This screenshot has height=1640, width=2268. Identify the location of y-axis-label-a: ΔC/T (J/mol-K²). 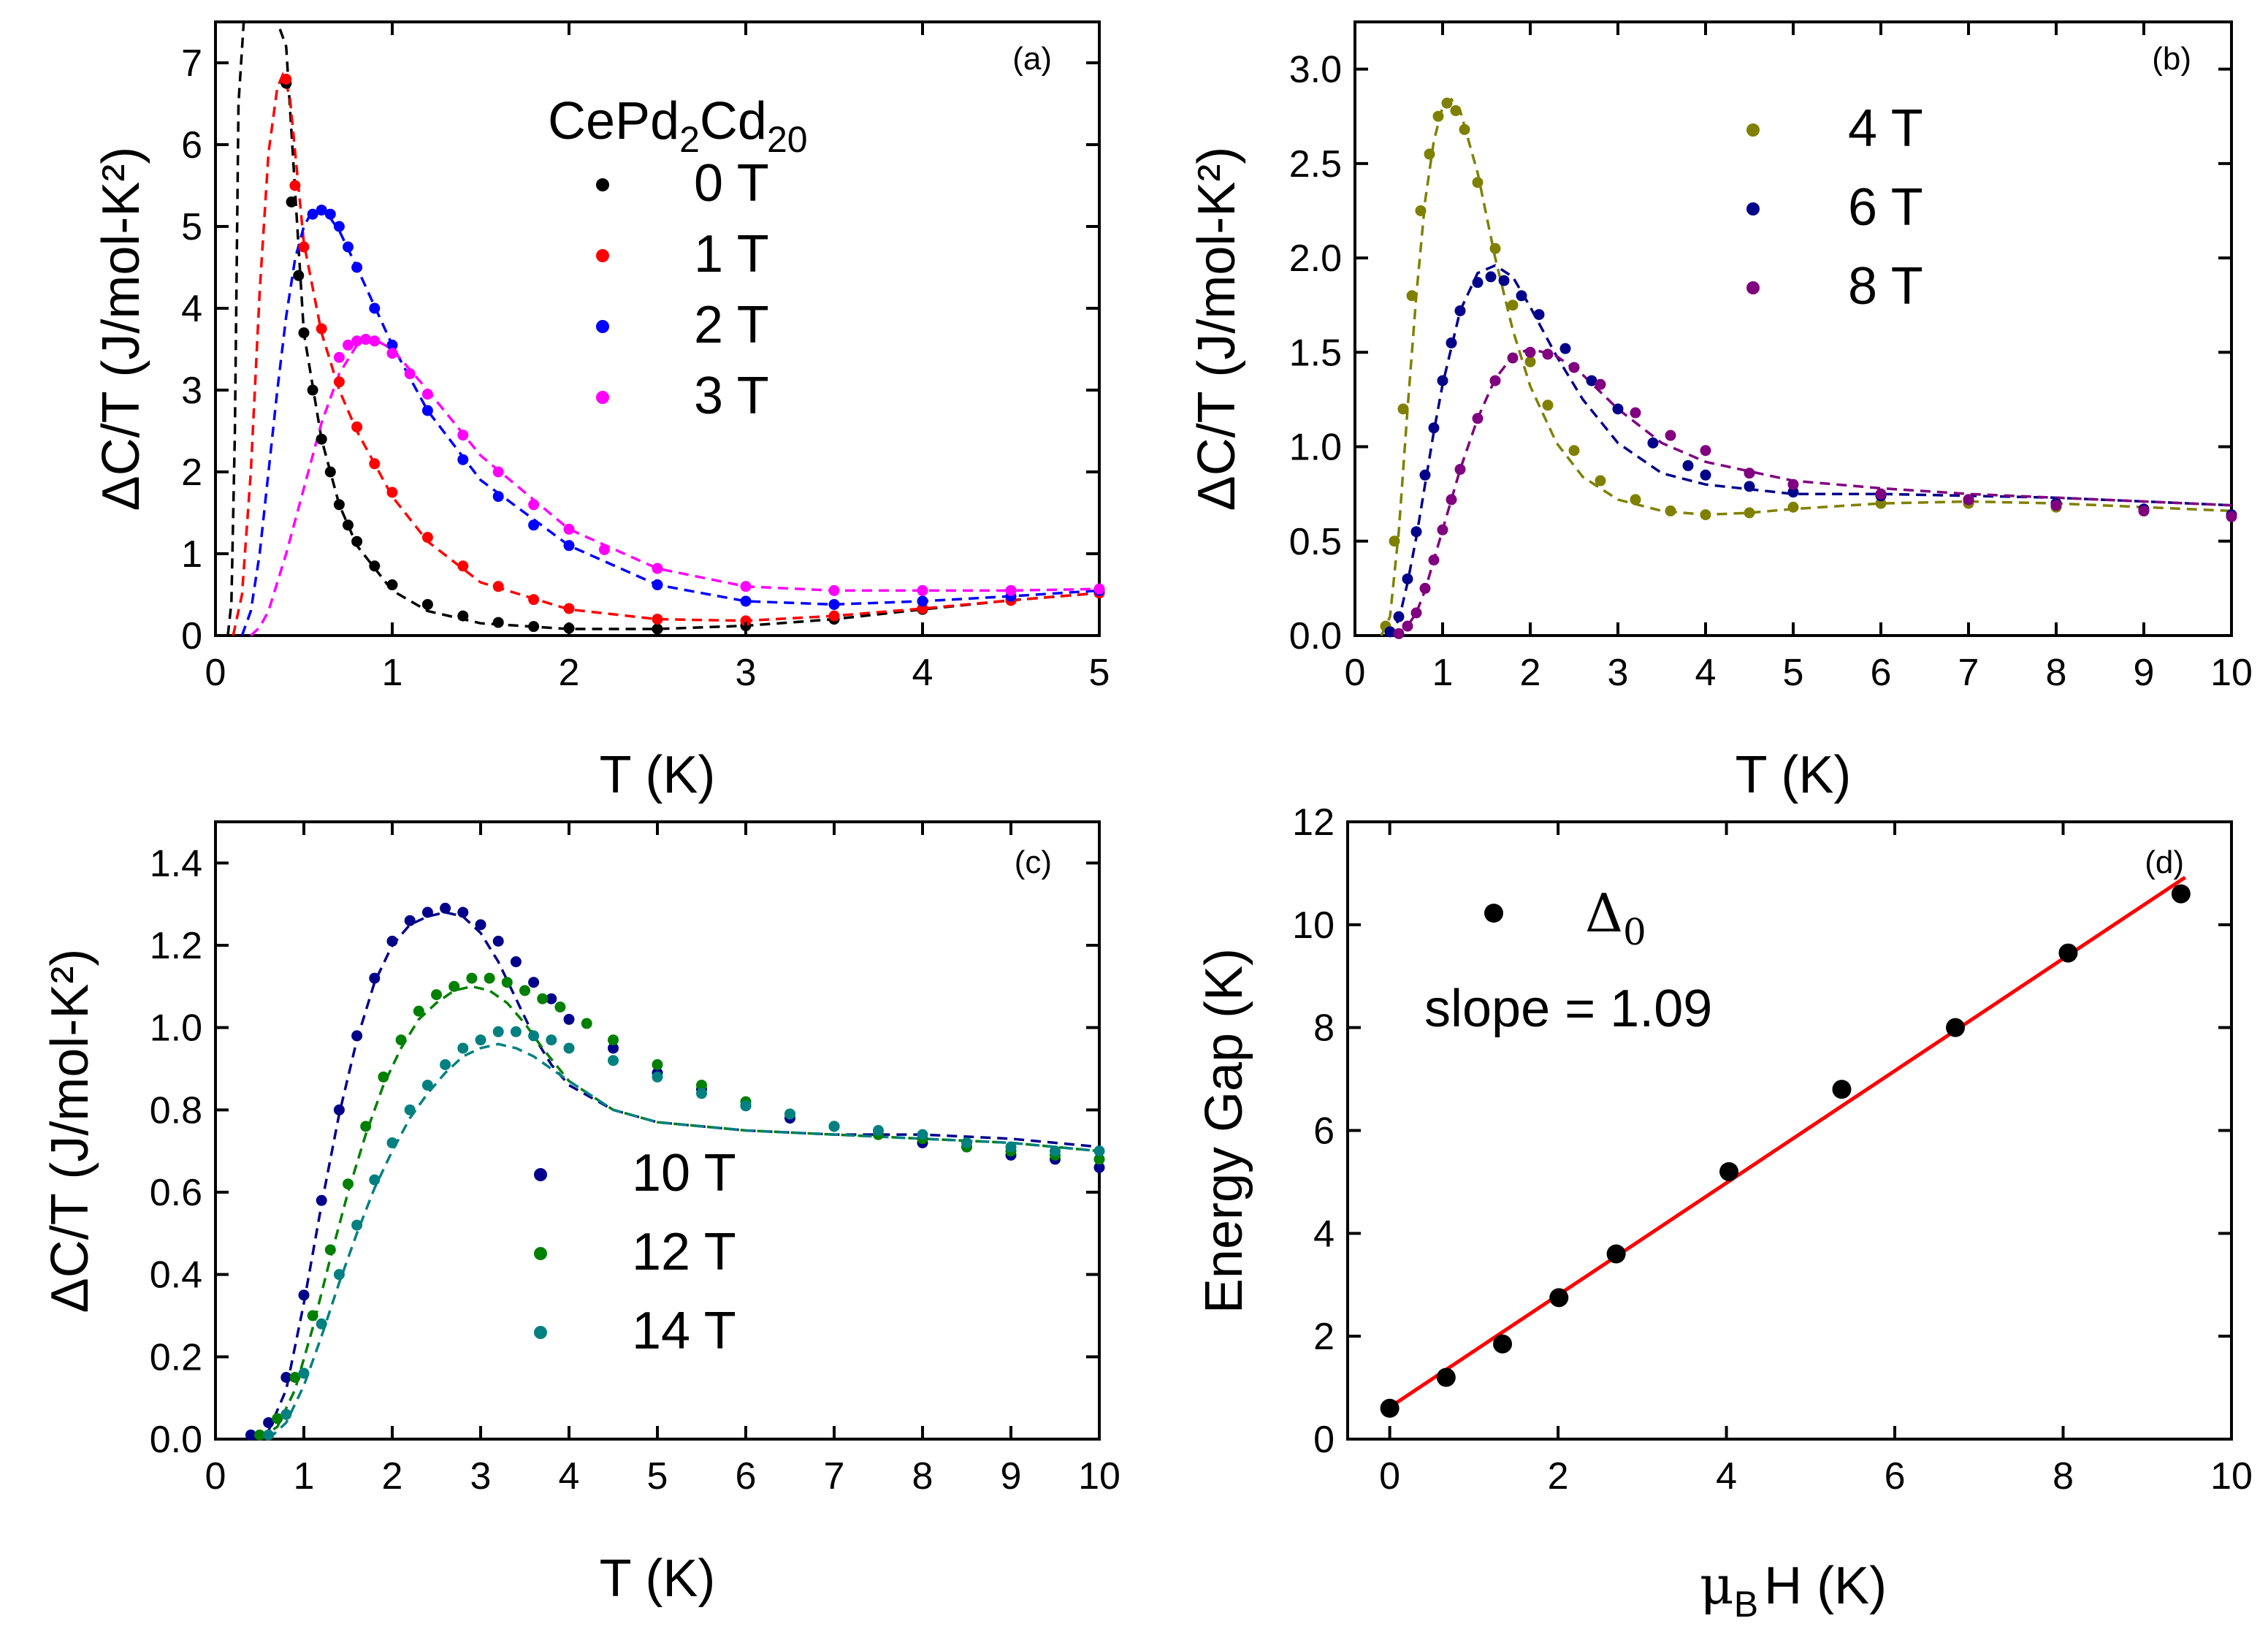
(121, 329).